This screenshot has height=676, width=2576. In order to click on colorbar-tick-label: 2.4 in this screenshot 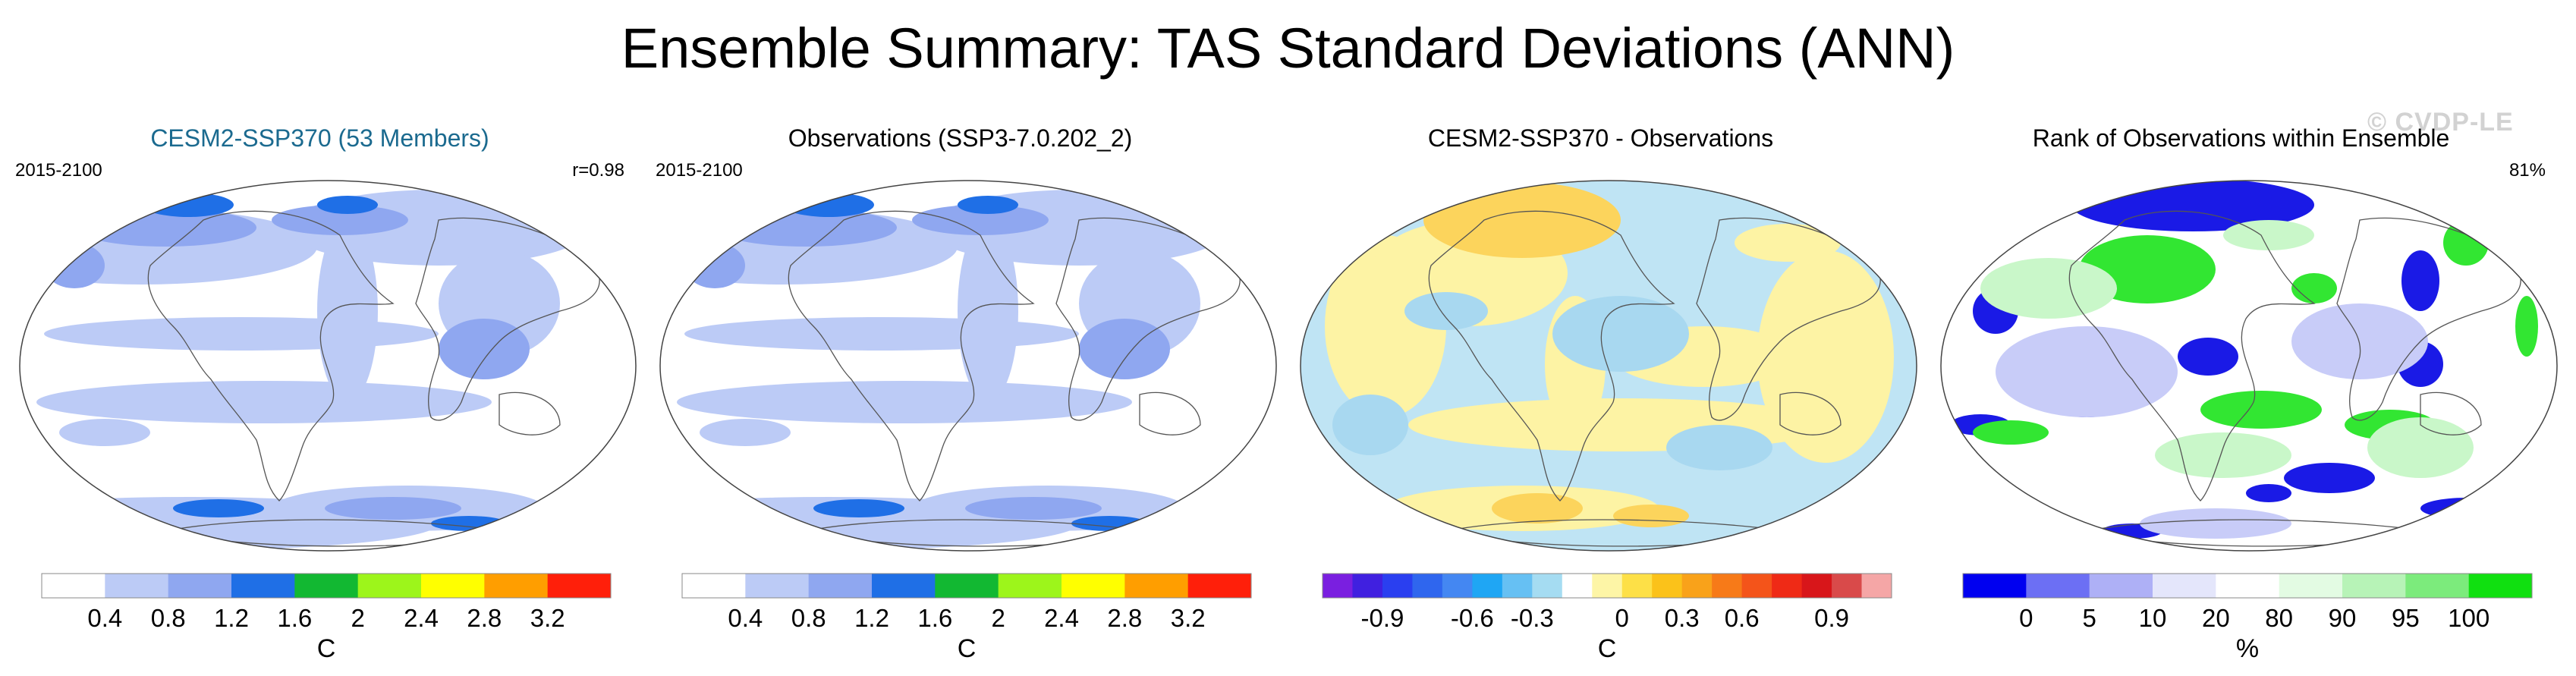, I will do `click(1061, 618)`.